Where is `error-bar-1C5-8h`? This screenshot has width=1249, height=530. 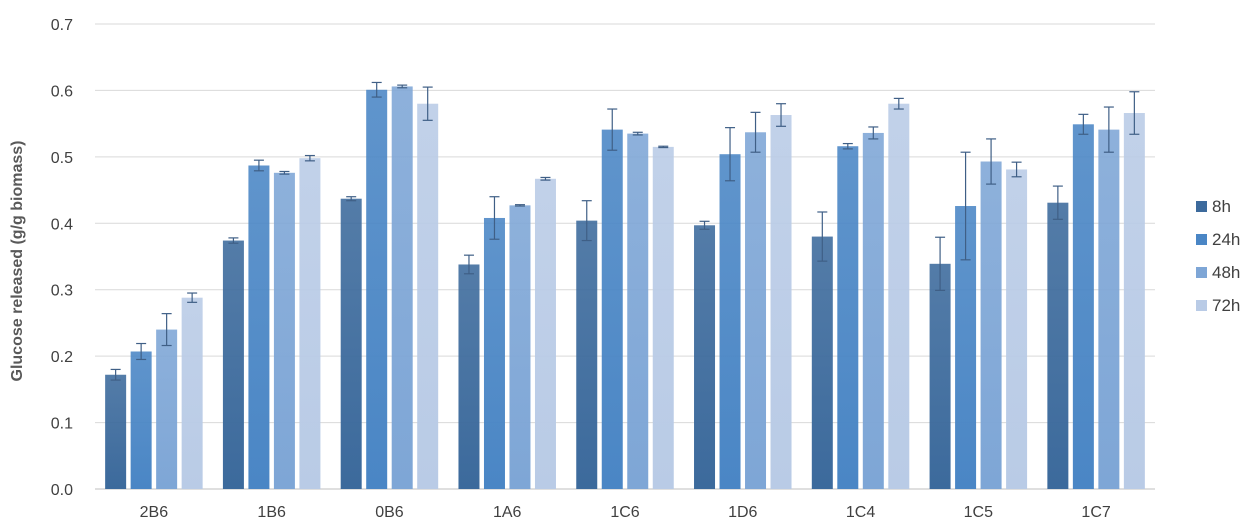
error-bar-1C5-8h is located at coordinates (940, 263).